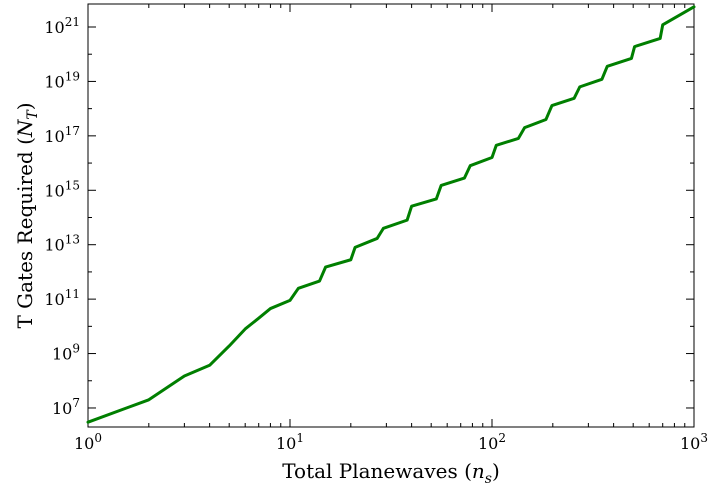 The height and width of the screenshot is (491, 712). Describe the element at coordinates (66, 407) in the screenshot. I see `y-tick-label: 10⁷` at that location.